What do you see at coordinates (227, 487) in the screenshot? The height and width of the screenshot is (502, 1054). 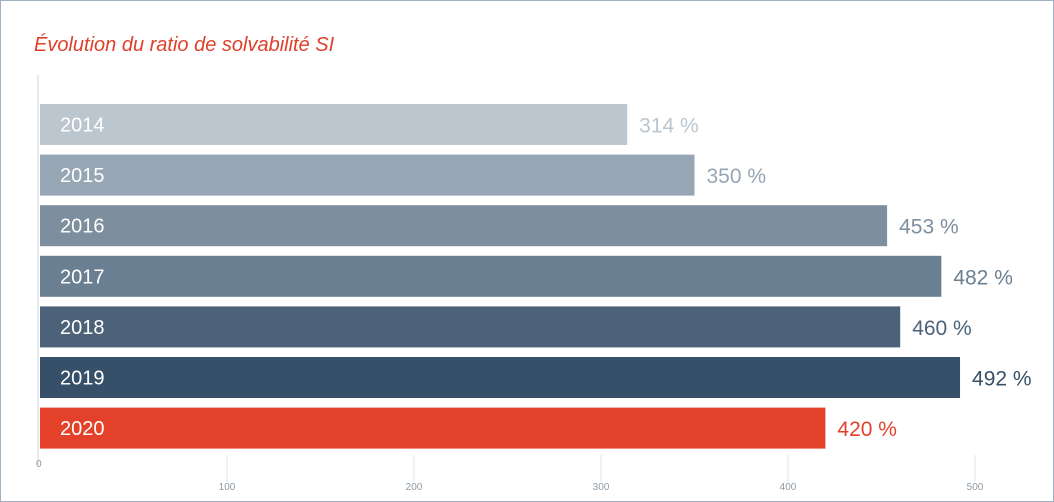 I see `x-tick-label: 100` at bounding box center [227, 487].